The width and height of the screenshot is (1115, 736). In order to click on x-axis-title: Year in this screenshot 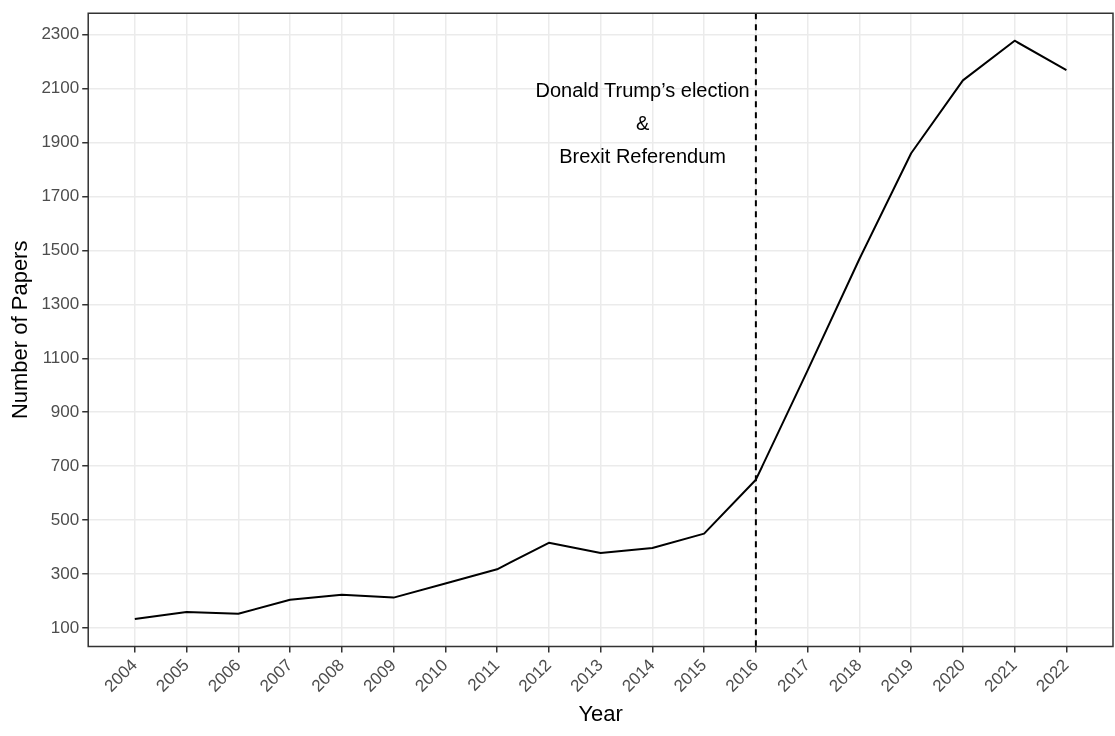, I will do `click(600, 713)`.